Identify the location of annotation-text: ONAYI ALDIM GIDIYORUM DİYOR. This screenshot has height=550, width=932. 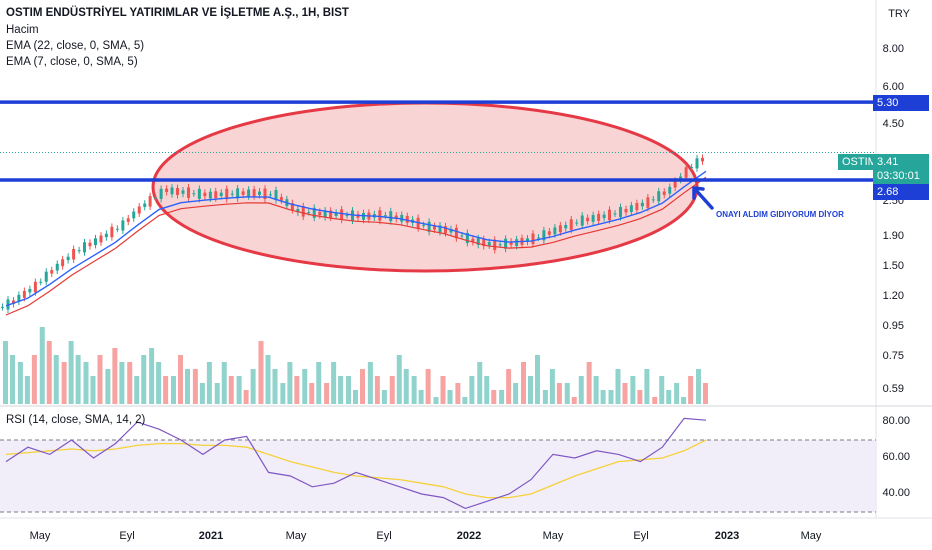
(780, 214).